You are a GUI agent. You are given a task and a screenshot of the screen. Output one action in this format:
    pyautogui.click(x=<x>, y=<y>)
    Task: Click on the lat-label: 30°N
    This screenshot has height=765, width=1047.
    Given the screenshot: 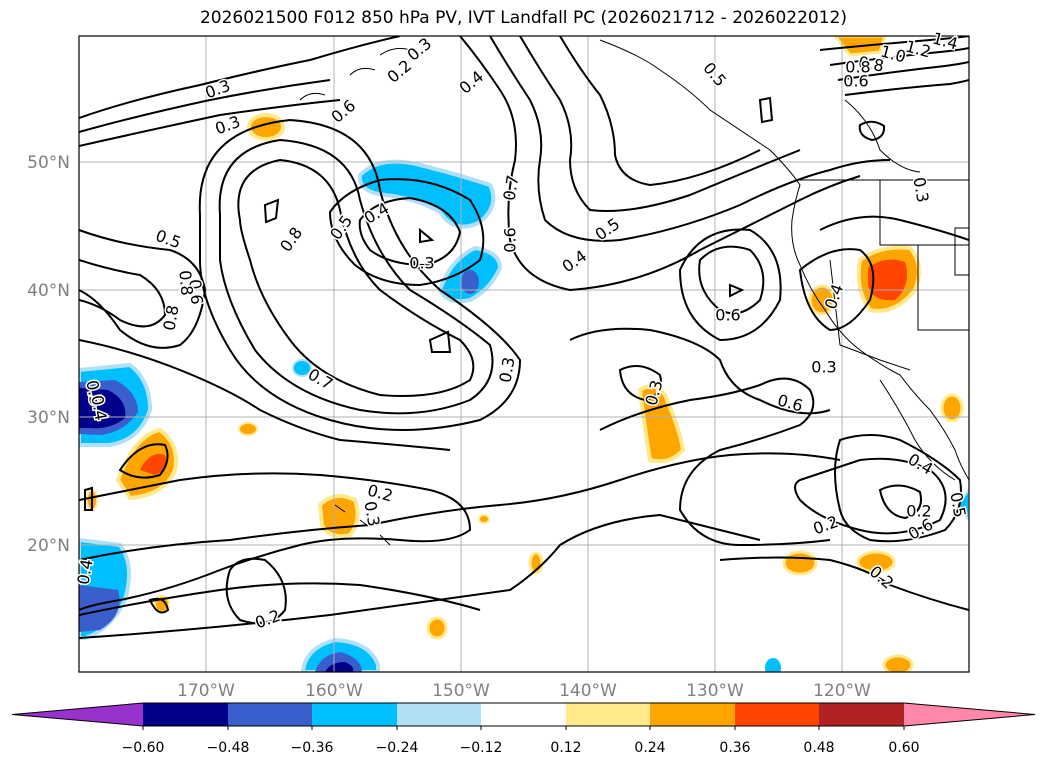 What is the action you would take?
    pyautogui.click(x=48, y=418)
    